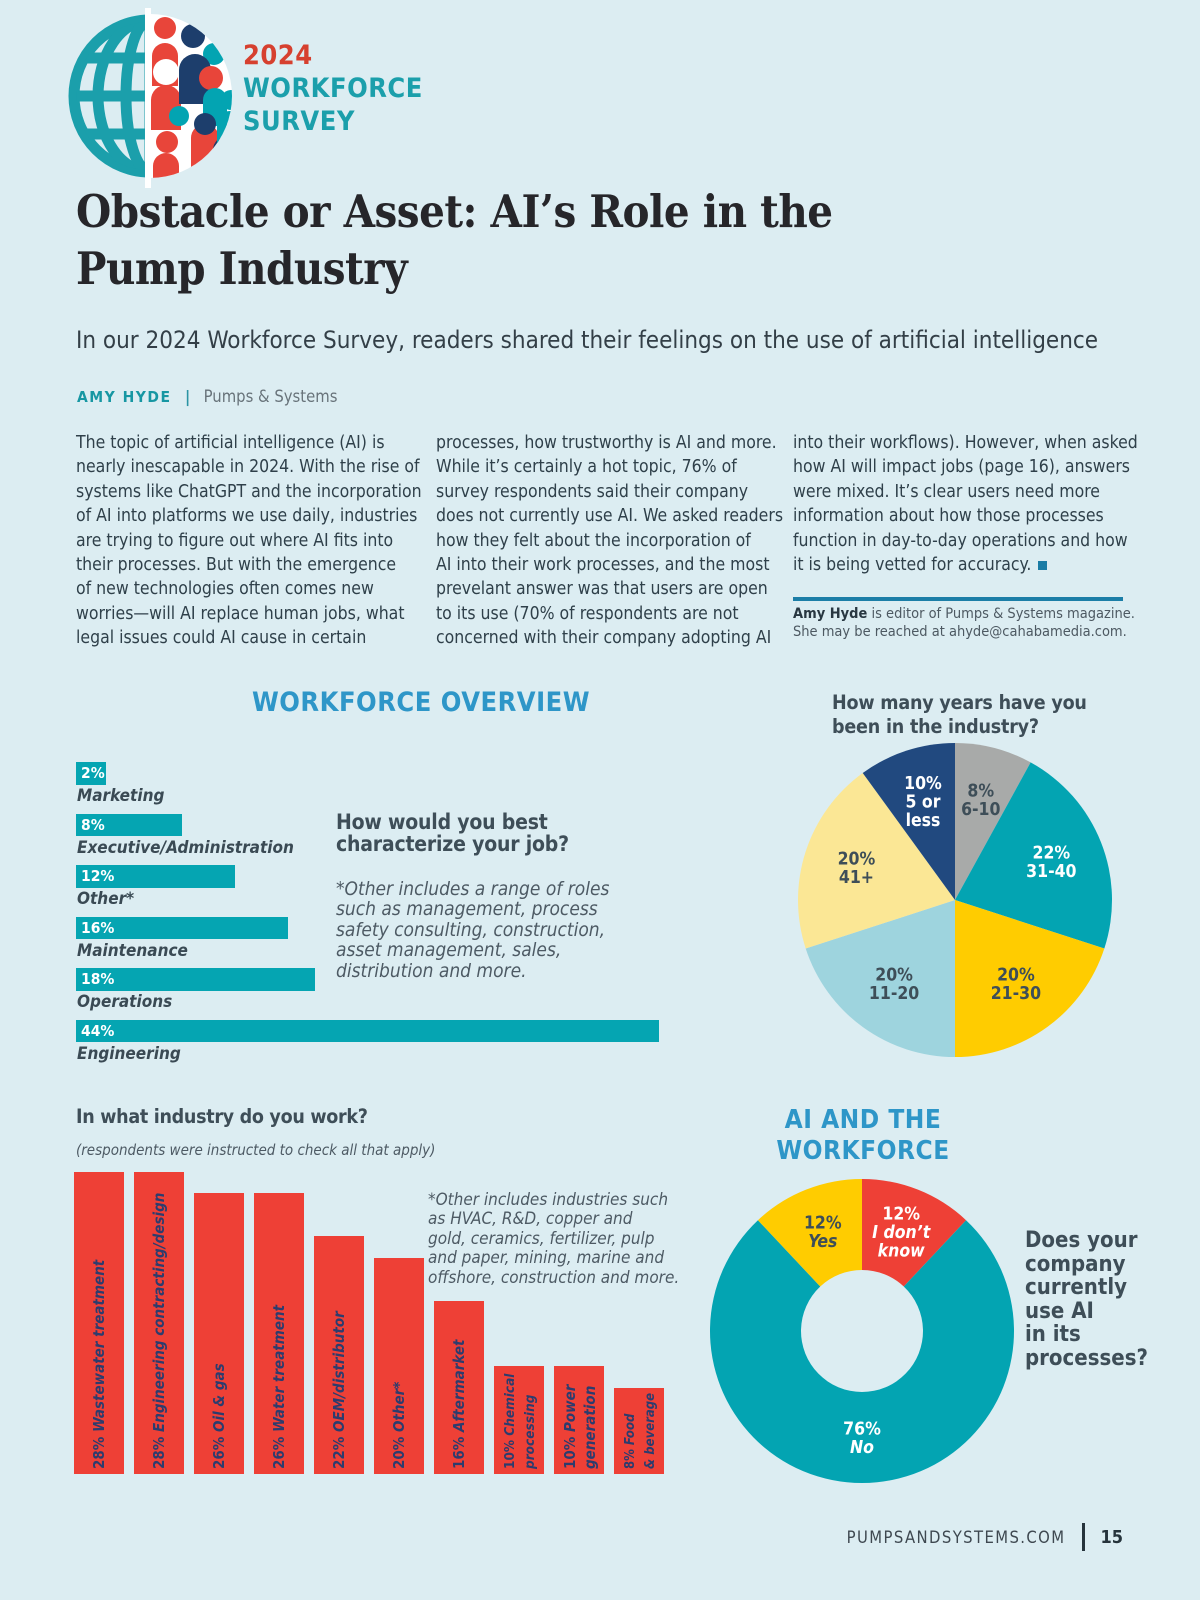 The height and width of the screenshot is (1600, 1200). I want to click on section-heading-workforce-overview: WORKFORCE OVERVIEW, so click(421, 702).